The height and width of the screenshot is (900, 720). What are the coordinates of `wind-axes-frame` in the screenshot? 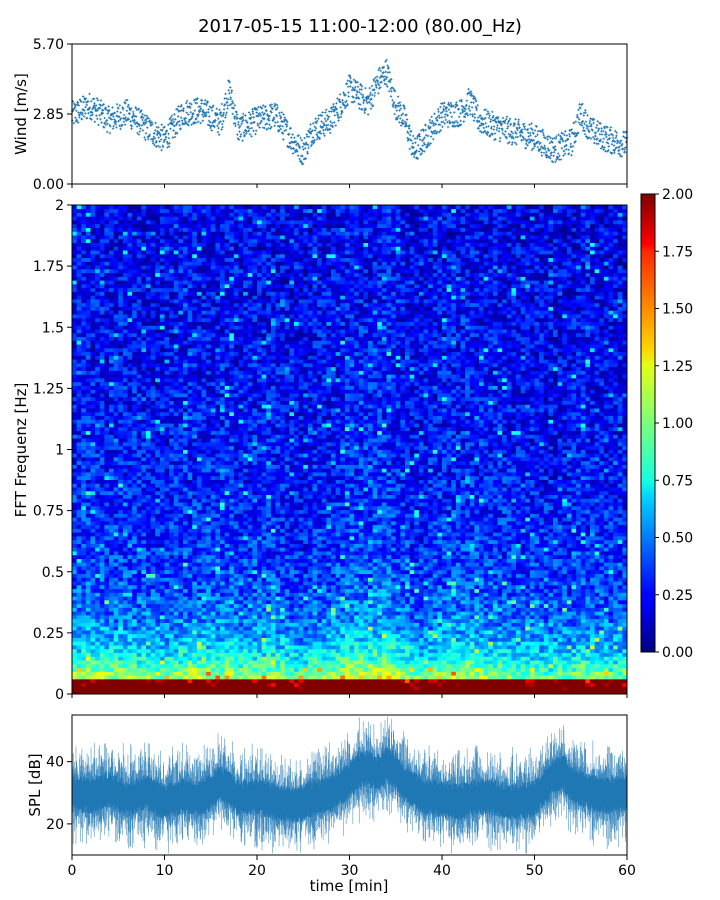 It's located at (349, 114).